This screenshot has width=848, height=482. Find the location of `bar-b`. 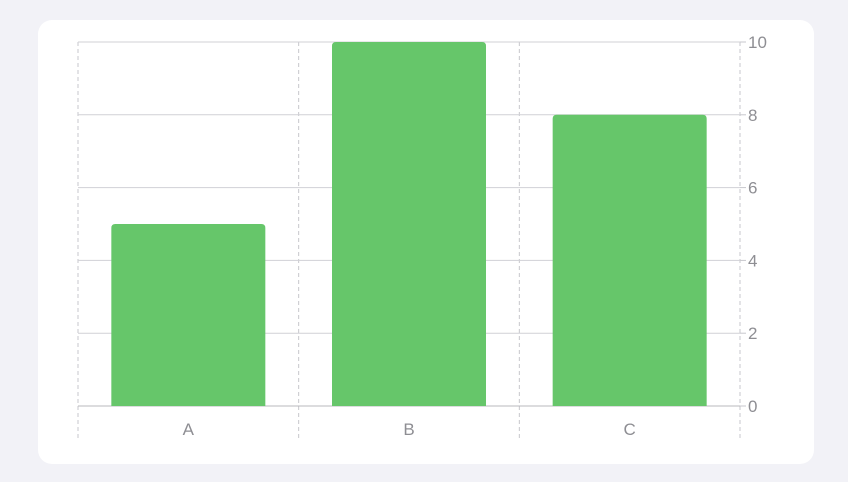

bar-b is located at coordinates (409, 224).